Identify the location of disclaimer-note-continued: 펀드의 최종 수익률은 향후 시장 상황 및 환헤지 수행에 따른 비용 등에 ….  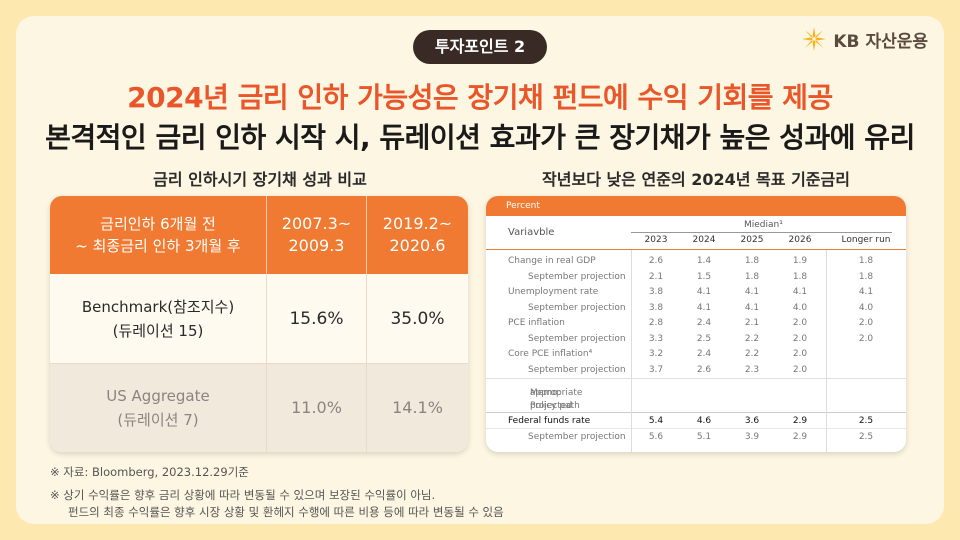
(286, 512).